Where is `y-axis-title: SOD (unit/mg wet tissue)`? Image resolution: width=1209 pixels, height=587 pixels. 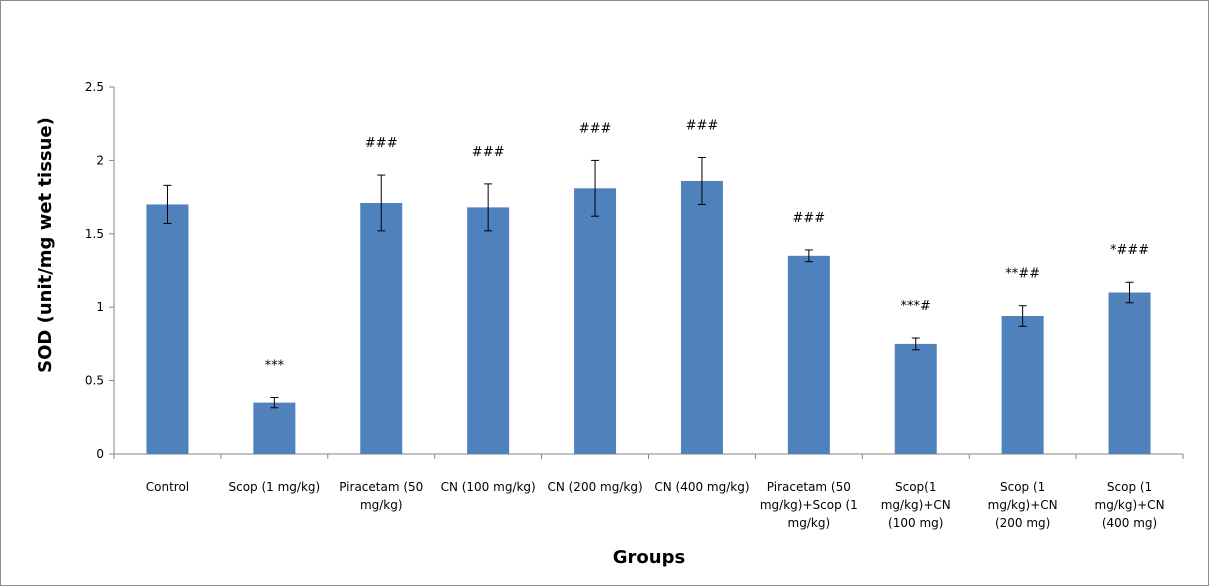 y-axis-title: SOD (unit/mg wet tissue) is located at coordinates (45, 245).